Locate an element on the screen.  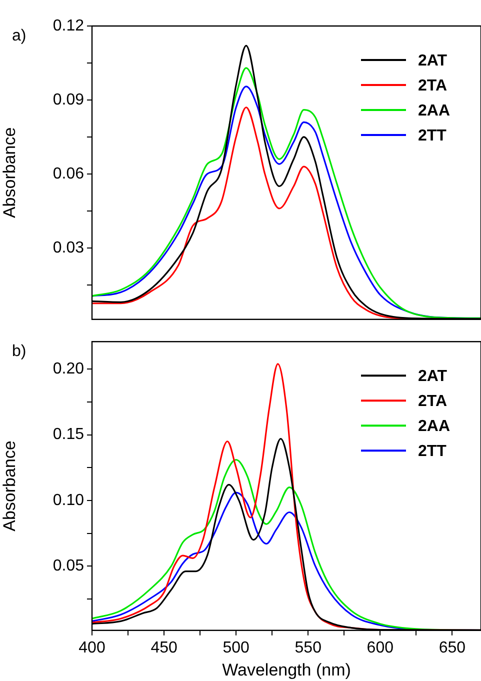
y-tick-label: 0.03 is located at coordinates (68, 247).